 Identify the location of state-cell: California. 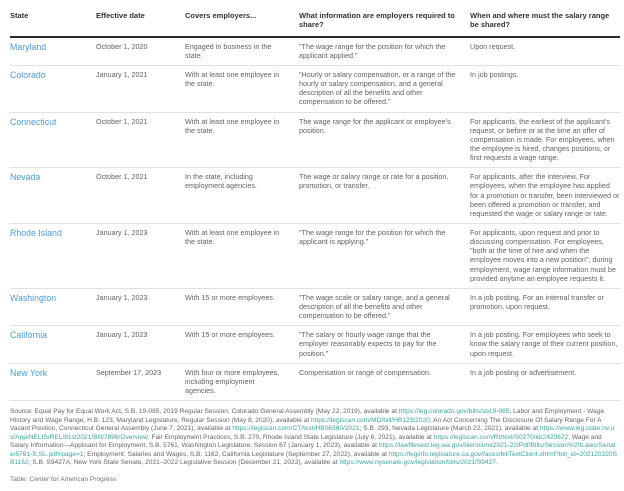
(53, 344).